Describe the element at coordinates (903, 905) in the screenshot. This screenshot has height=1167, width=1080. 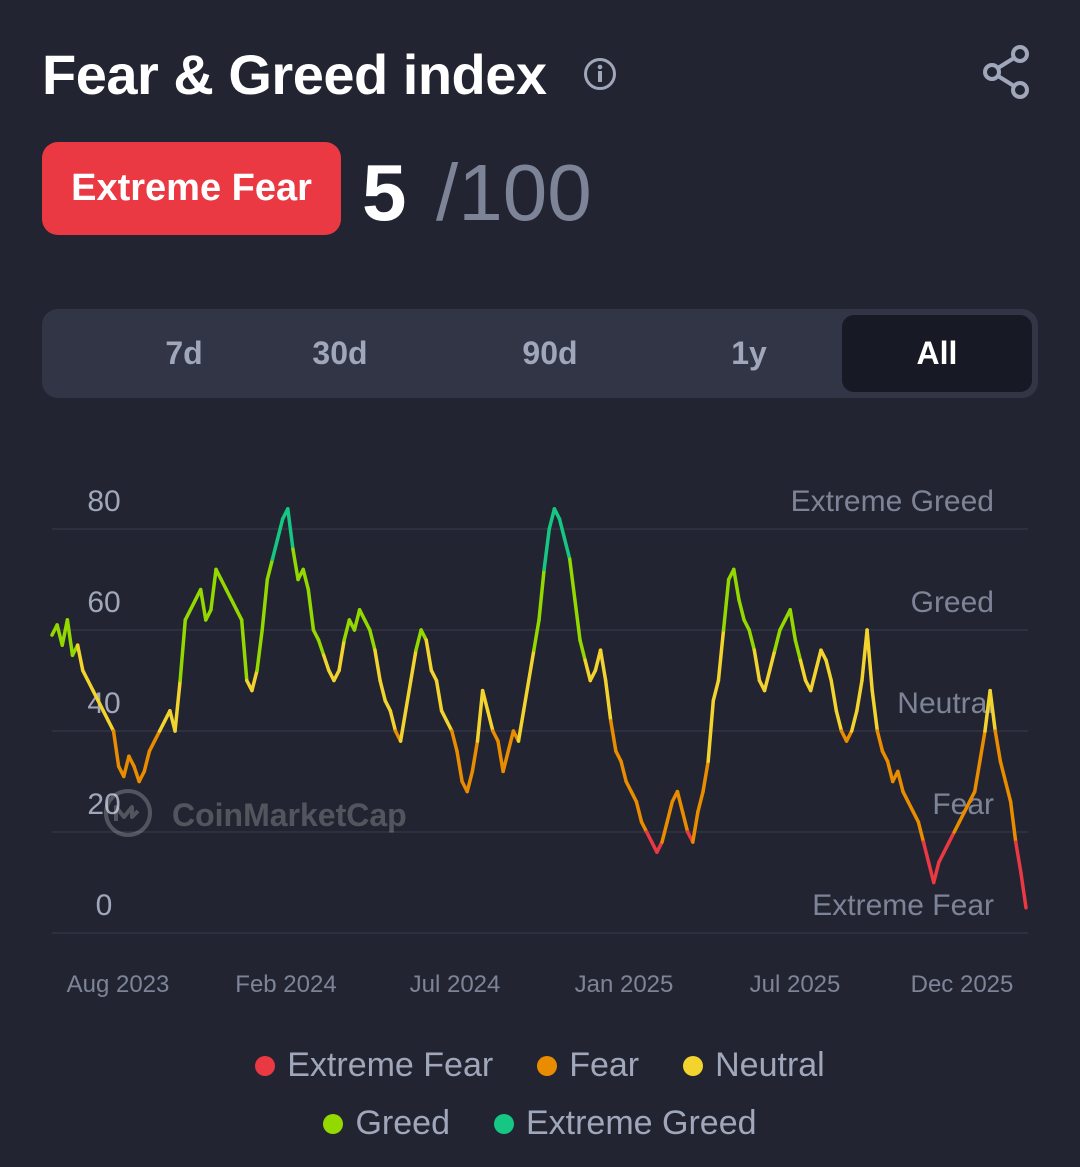
I see `zone-label: Extreme Fear` at that location.